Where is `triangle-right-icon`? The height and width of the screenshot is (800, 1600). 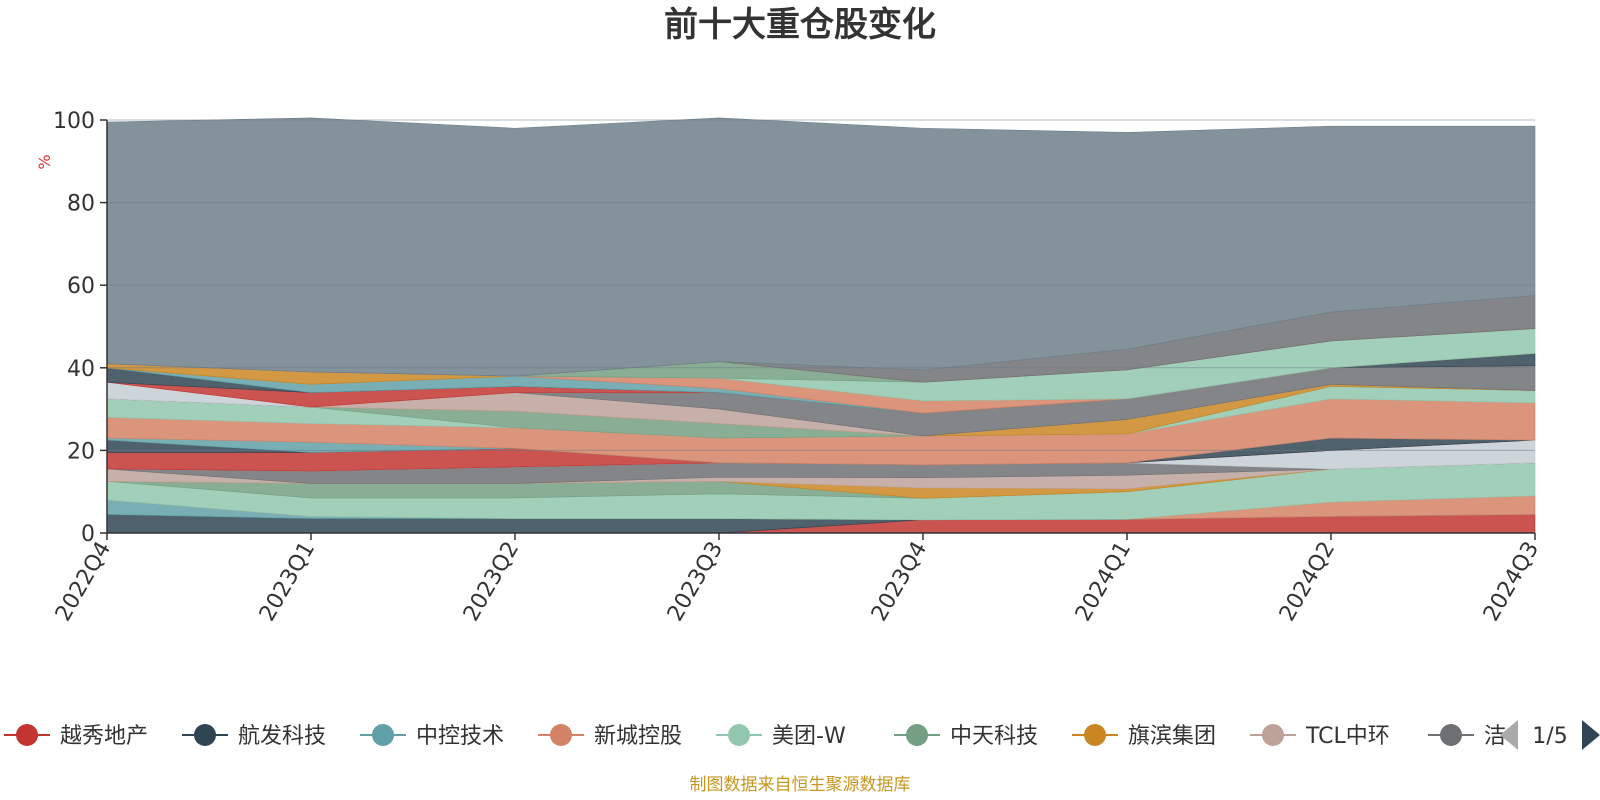
triangle-right-icon is located at coordinates (1591, 735).